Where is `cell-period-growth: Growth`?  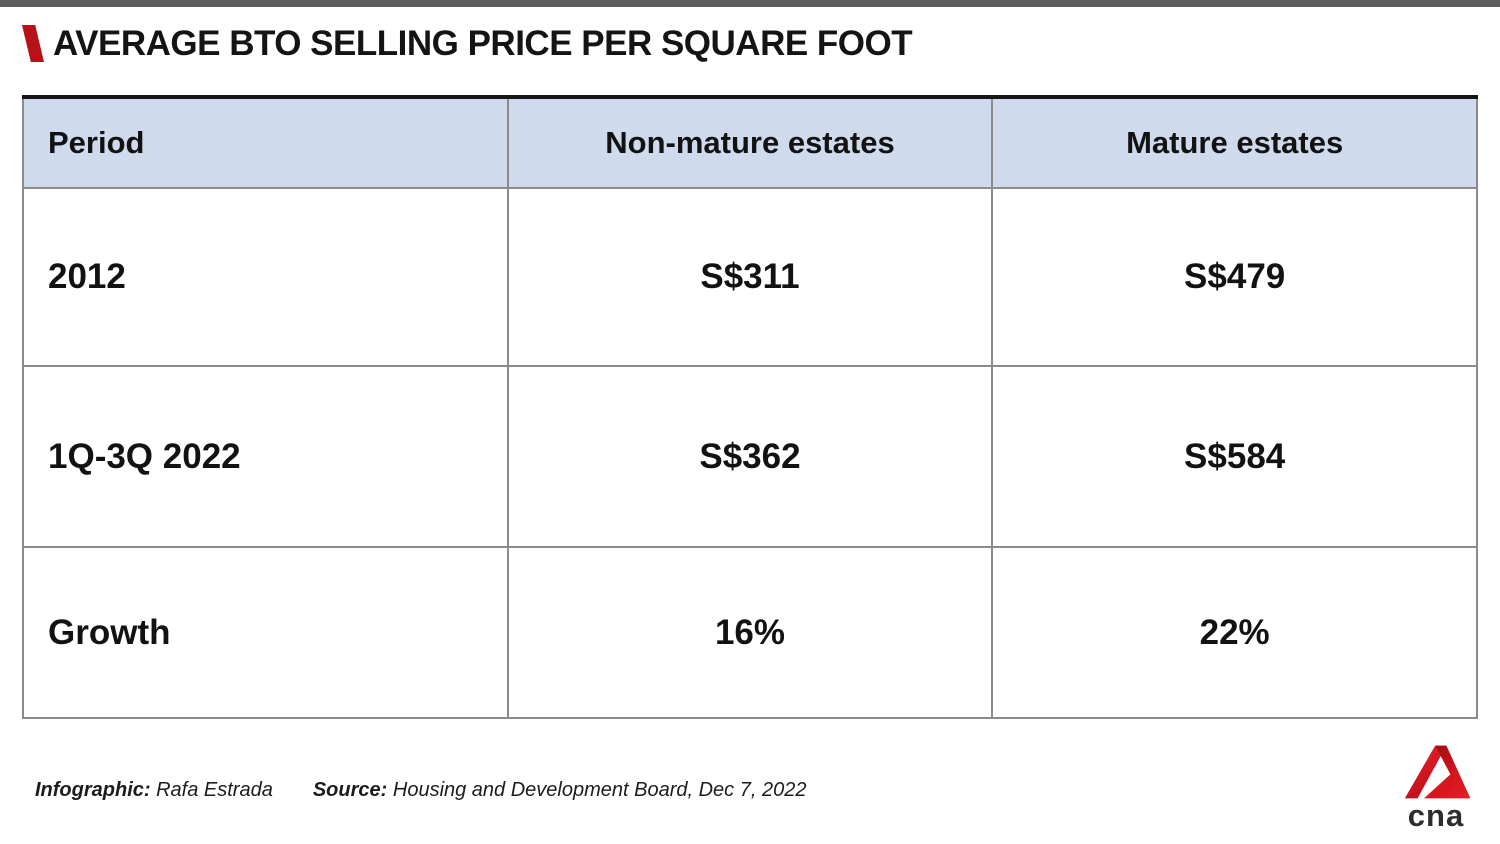 cell-period-growth: Growth is located at coordinates (265, 632).